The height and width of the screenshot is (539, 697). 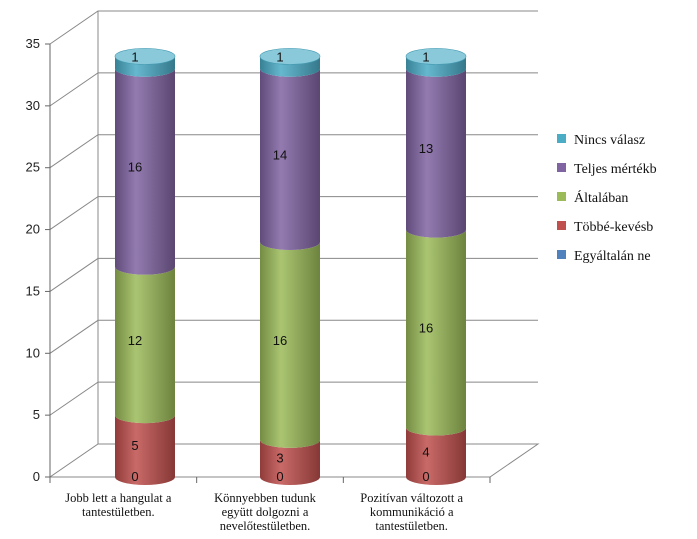 What do you see at coordinates (33, 229) in the screenshot?
I see `y-tick-label: 20` at bounding box center [33, 229].